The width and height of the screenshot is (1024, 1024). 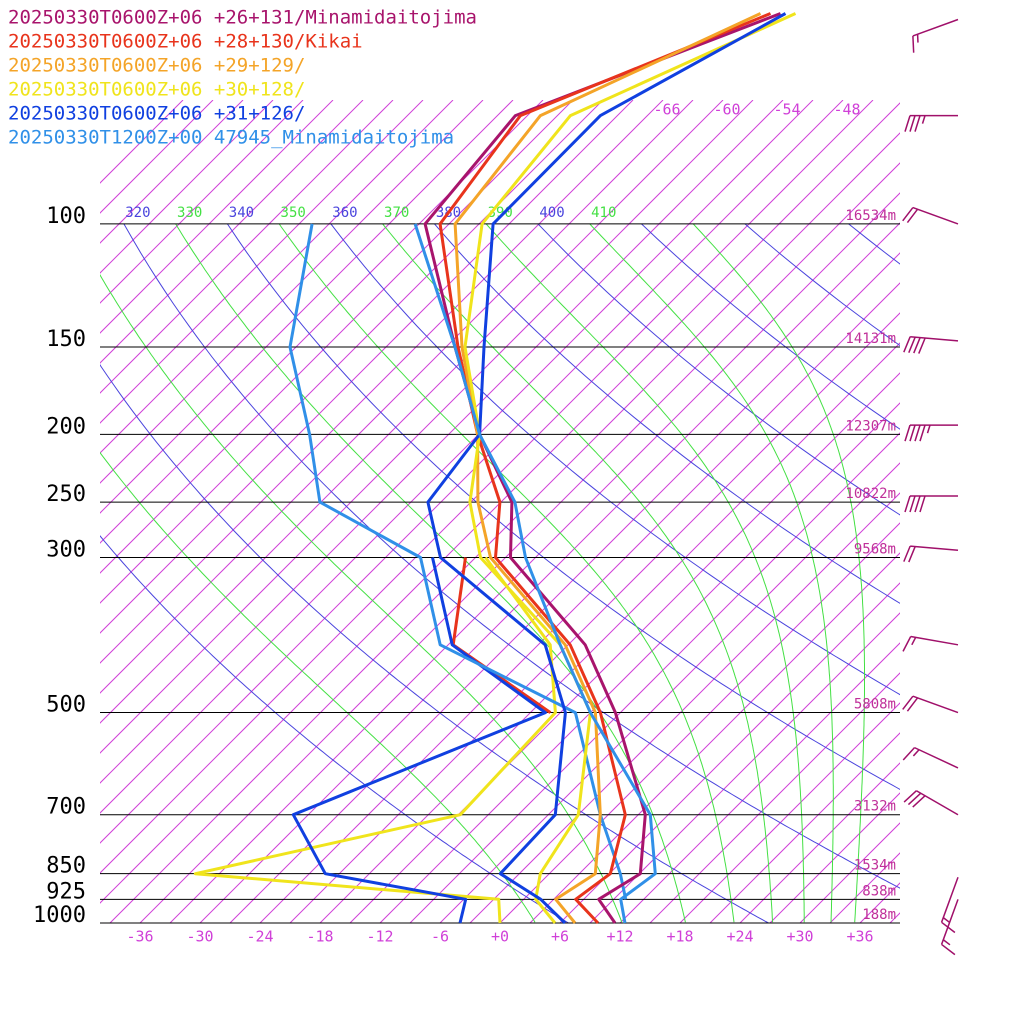 I want to click on x-tick-label: -12, so click(x=379, y=937).